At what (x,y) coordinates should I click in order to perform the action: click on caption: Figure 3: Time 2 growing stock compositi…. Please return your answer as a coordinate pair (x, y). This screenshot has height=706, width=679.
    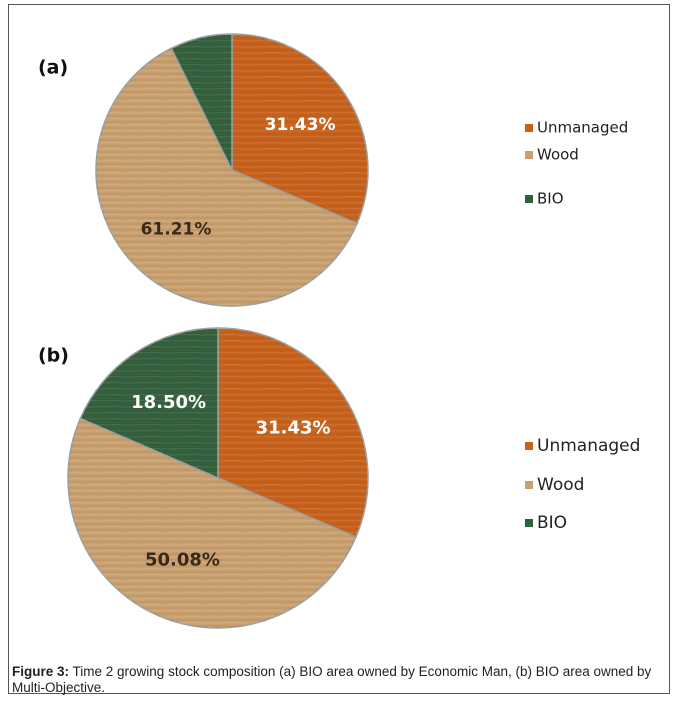
    Looking at the image, I should click on (339, 680).